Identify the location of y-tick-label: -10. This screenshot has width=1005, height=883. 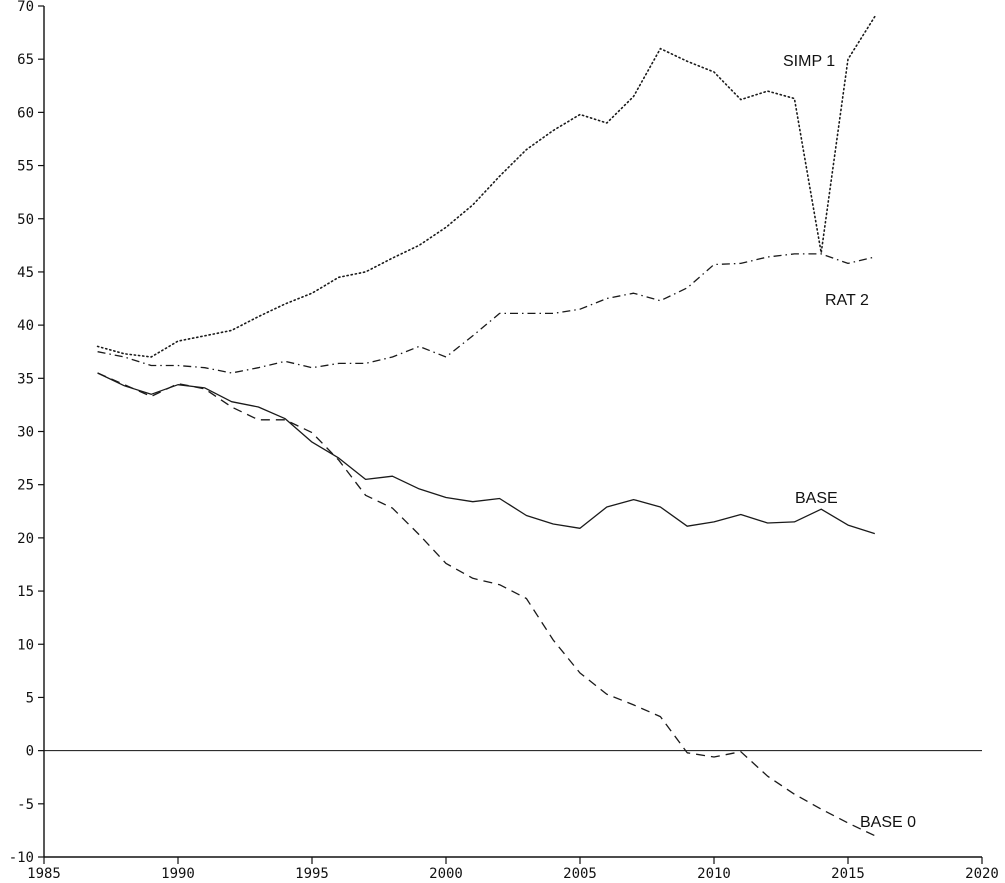
(21, 858).